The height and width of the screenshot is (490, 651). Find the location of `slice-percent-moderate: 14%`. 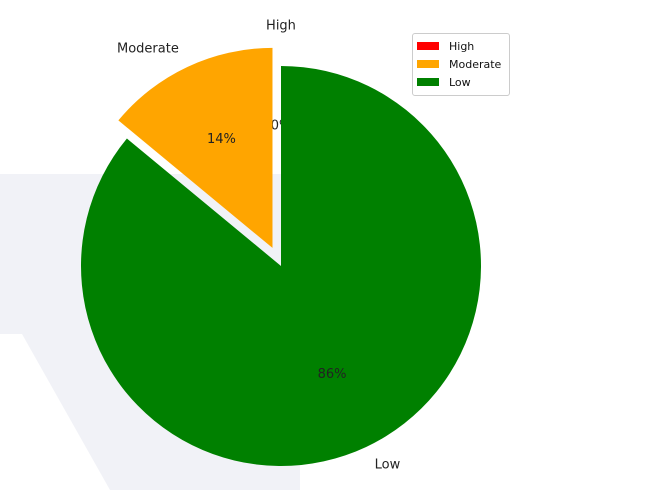

slice-percent-moderate: 14% is located at coordinates (221, 139).